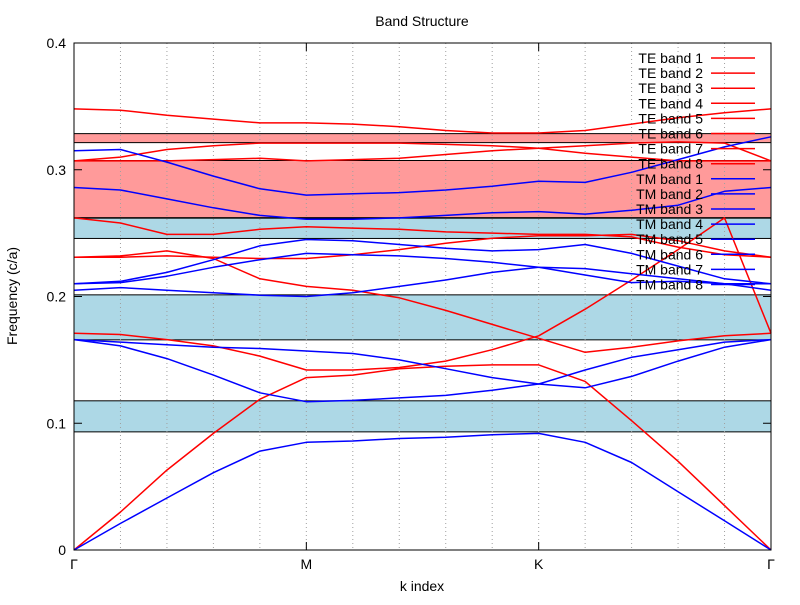 This screenshot has height=605, width=800. What do you see at coordinates (669, 179) in the screenshot?
I see `legend-label-9: TM band 1` at bounding box center [669, 179].